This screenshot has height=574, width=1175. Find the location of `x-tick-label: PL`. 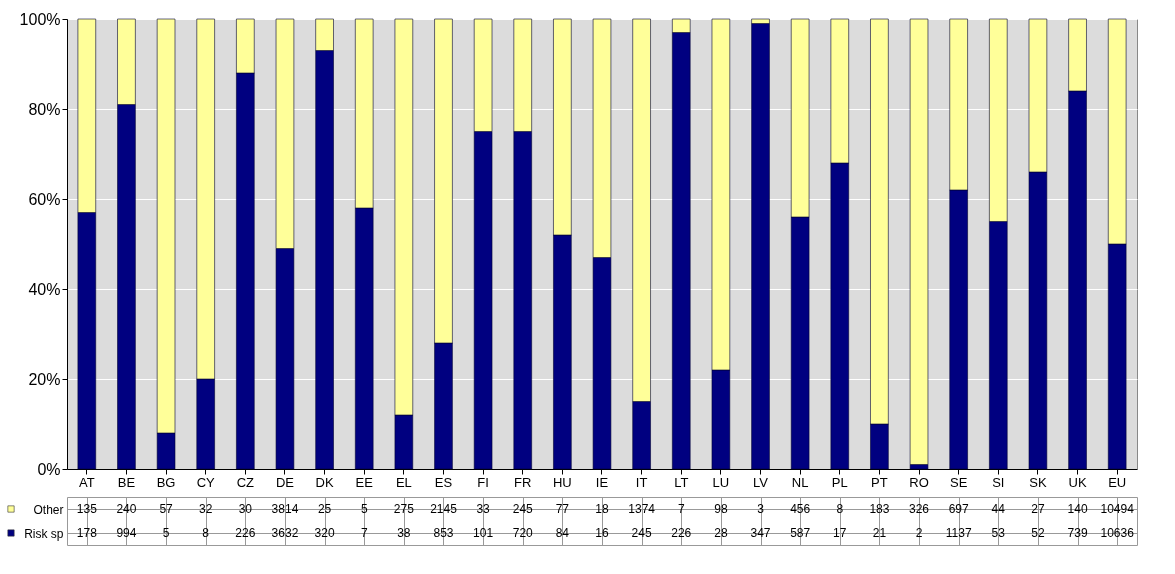

x-tick-label: PL is located at coordinates (839, 482).